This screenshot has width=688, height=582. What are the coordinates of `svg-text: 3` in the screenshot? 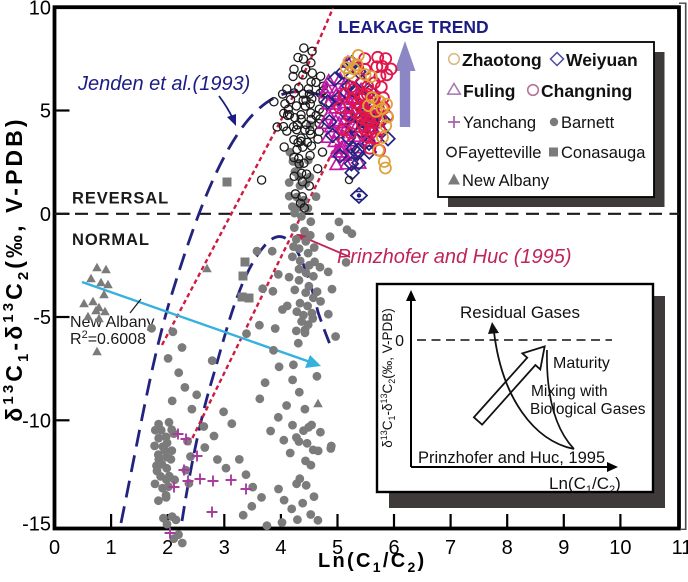 It's located at (224, 548).